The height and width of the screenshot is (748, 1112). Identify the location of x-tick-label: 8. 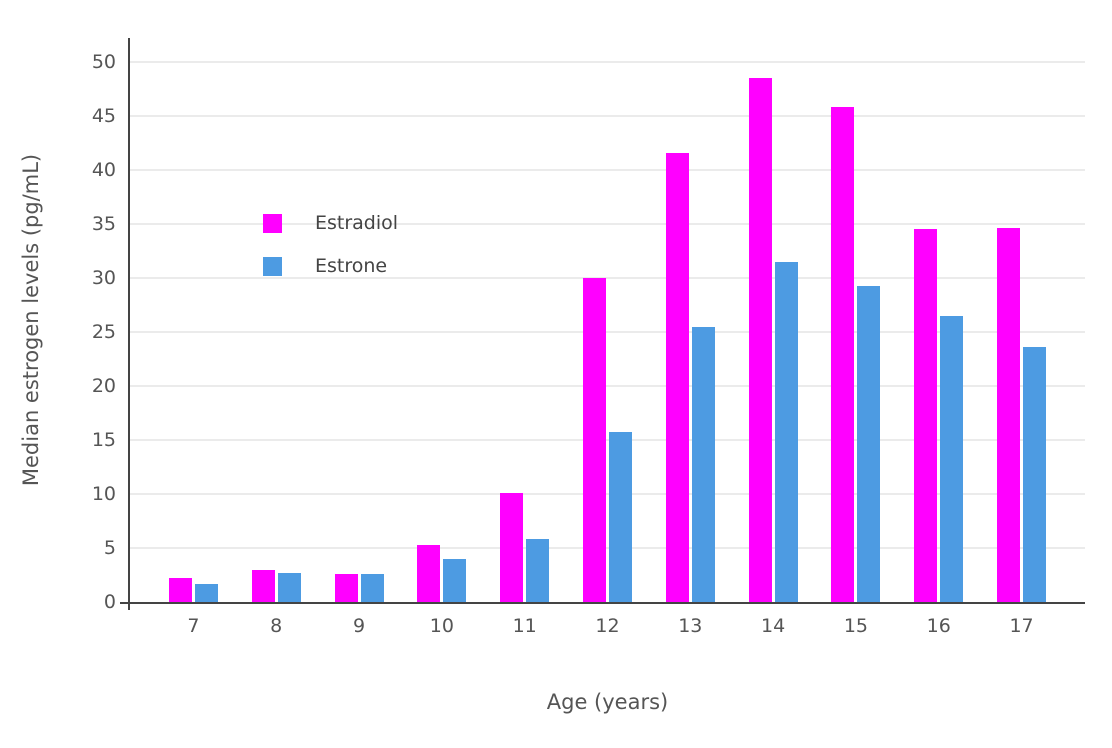
(276, 626).